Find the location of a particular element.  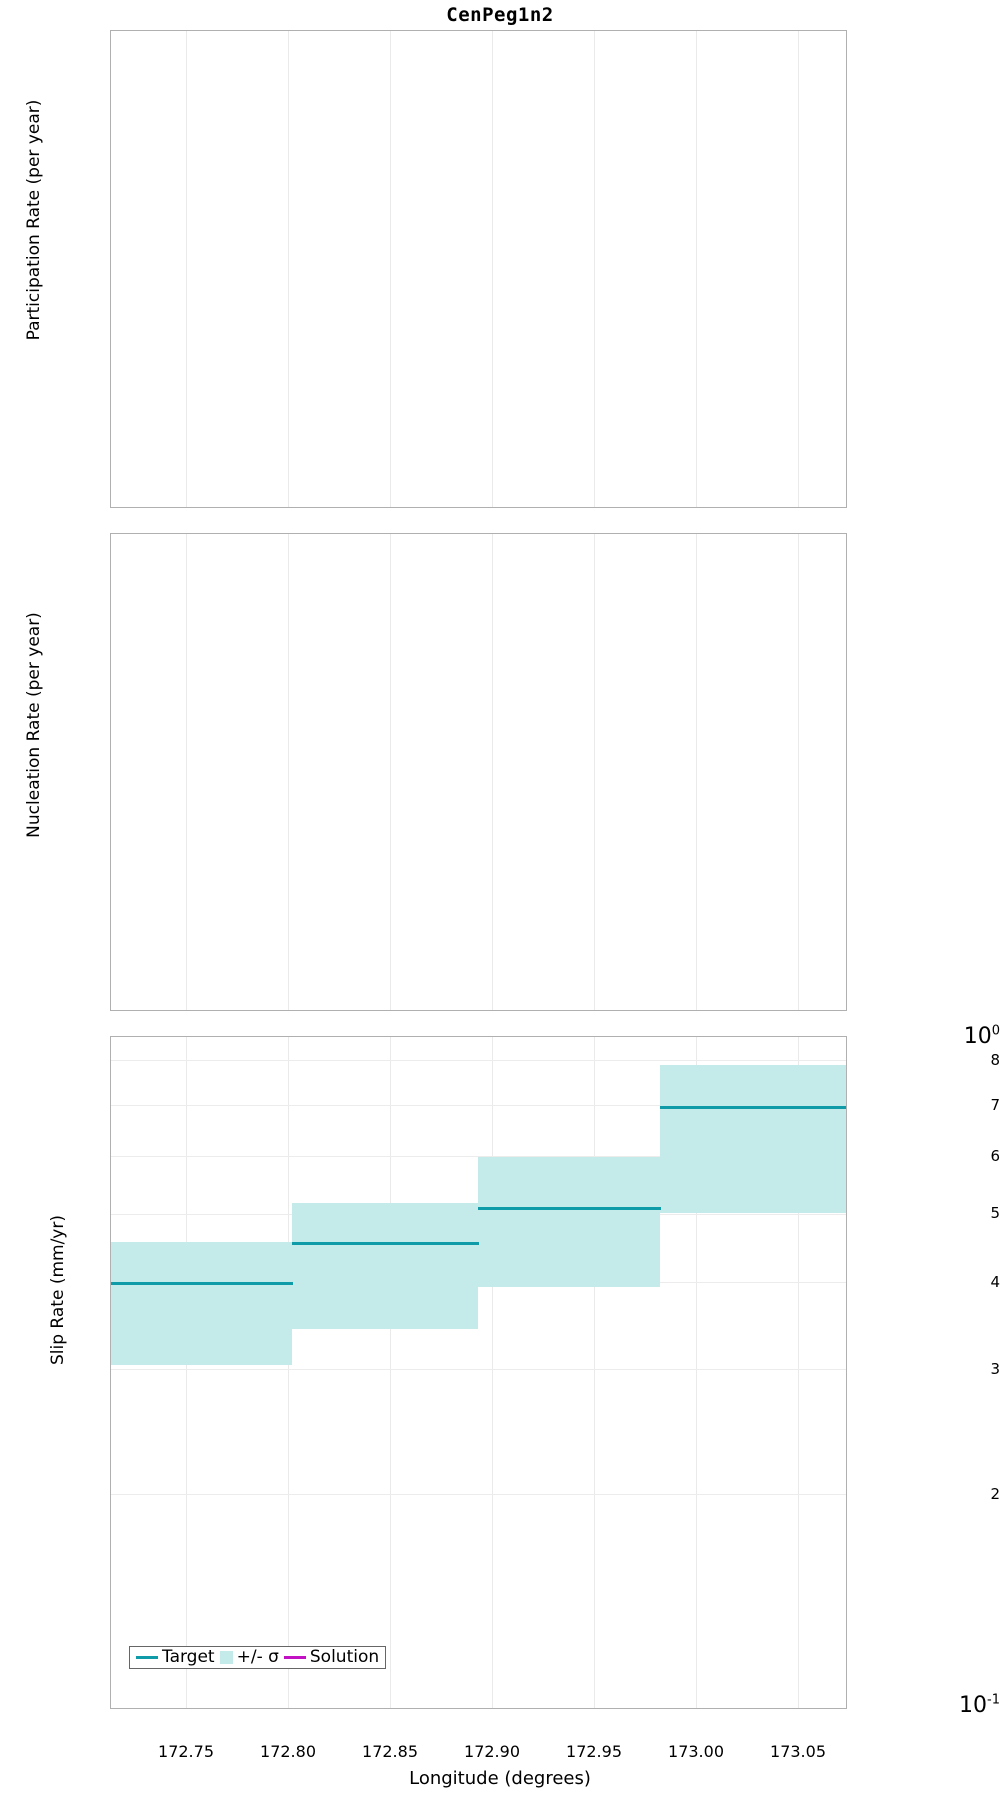

y-tick-label-4: 4 is located at coordinates (995, 1282).